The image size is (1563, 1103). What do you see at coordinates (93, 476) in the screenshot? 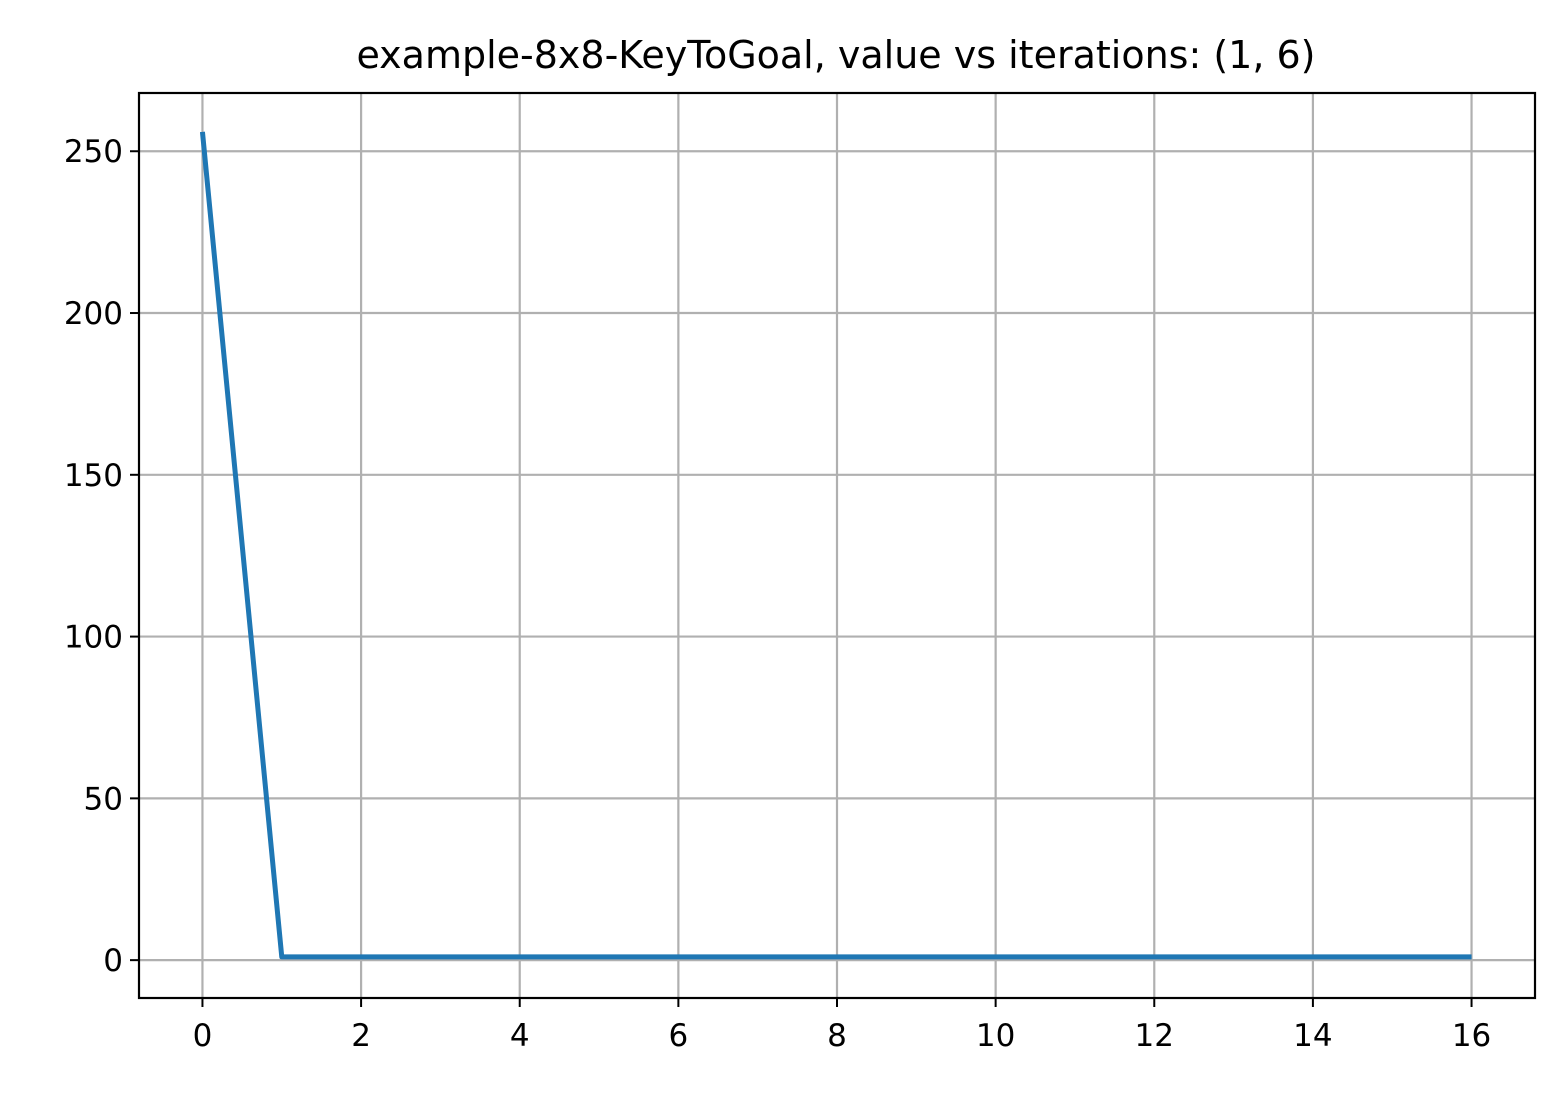
I see `y-tick-label: 150` at bounding box center [93, 476].